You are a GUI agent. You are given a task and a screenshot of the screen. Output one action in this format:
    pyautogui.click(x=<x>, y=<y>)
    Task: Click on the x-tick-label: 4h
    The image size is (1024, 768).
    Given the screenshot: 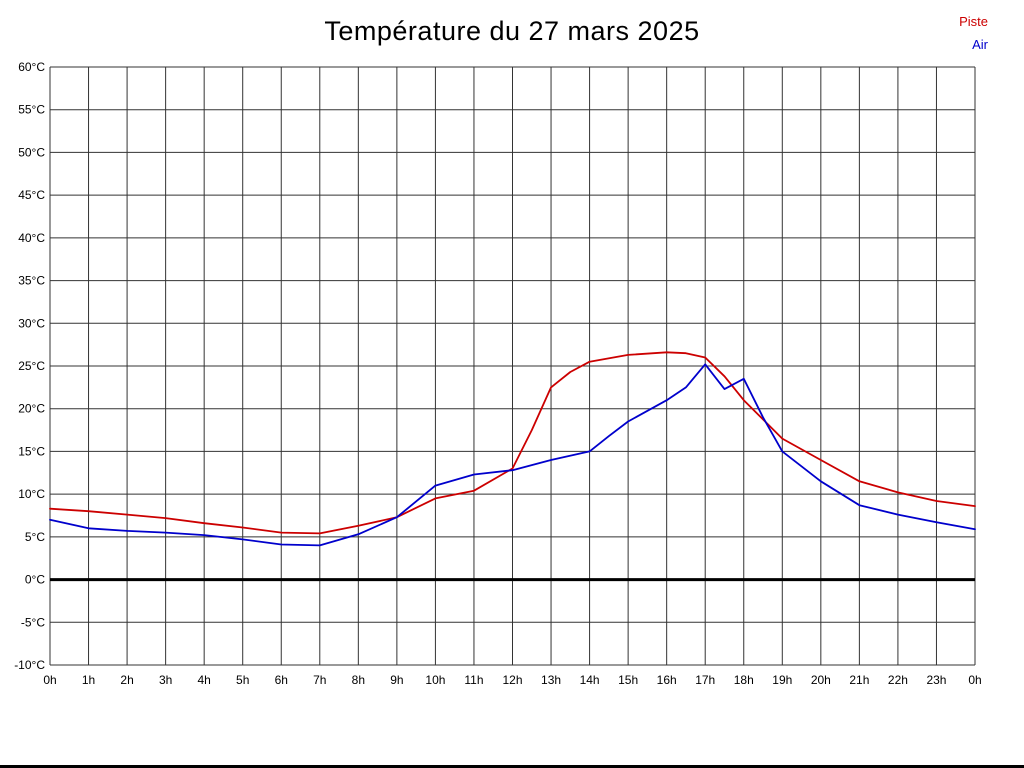 What is the action you would take?
    pyautogui.click(x=203, y=680)
    